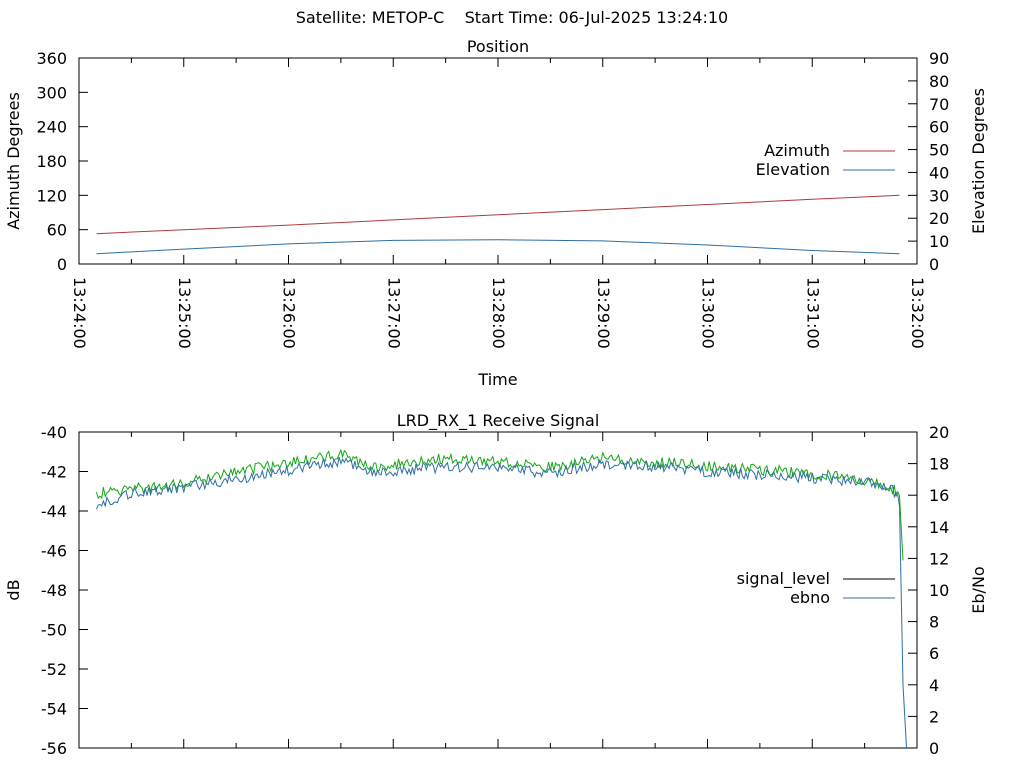  What do you see at coordinates (54, 669) in the screenshot?
I see `y-tick-label: -52` at bounding box center [54, 669].